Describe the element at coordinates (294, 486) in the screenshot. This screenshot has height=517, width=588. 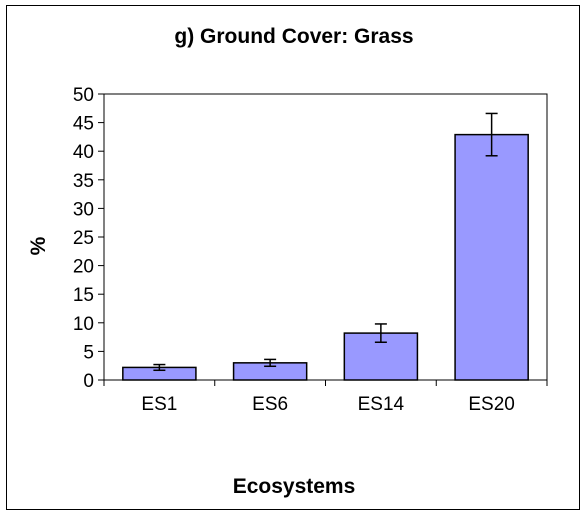
I see `x-axis-title: Ecosystems` at that location.